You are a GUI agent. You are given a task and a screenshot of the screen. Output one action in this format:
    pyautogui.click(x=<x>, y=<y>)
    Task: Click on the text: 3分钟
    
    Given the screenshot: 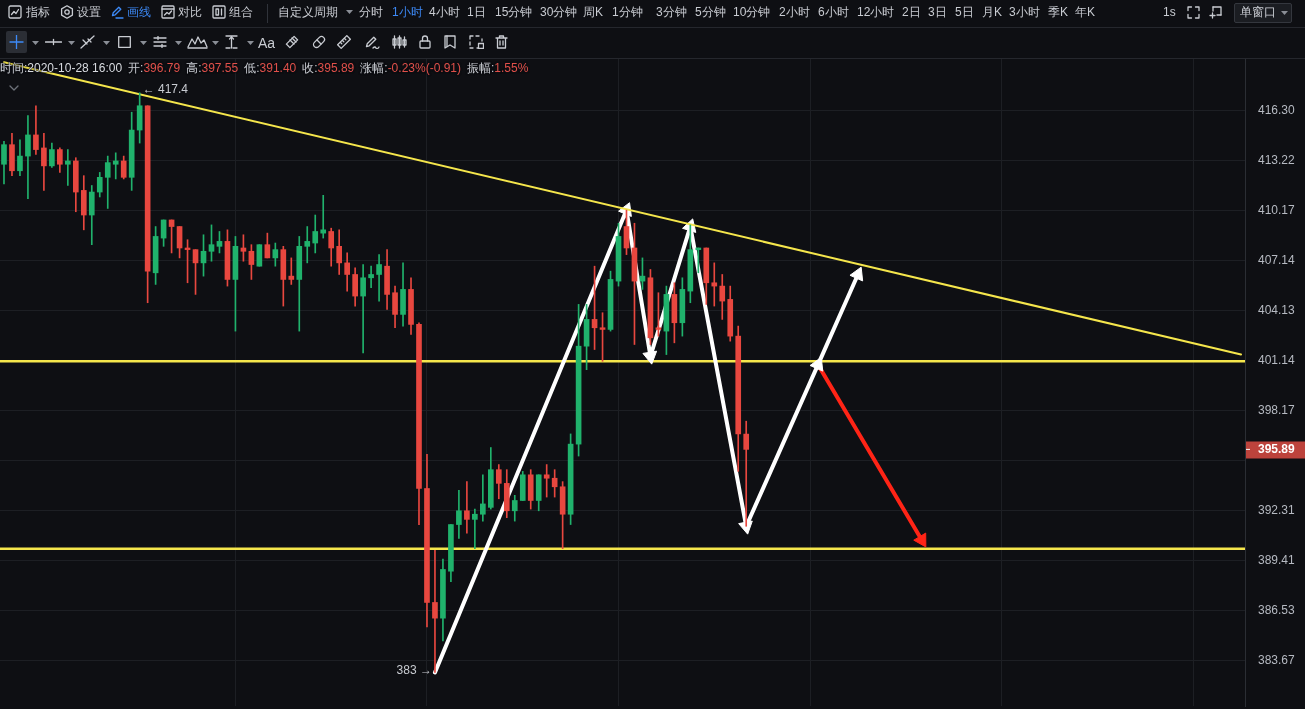 What is the action you would take?
    pyautogui.click(x=671, y=12)
    